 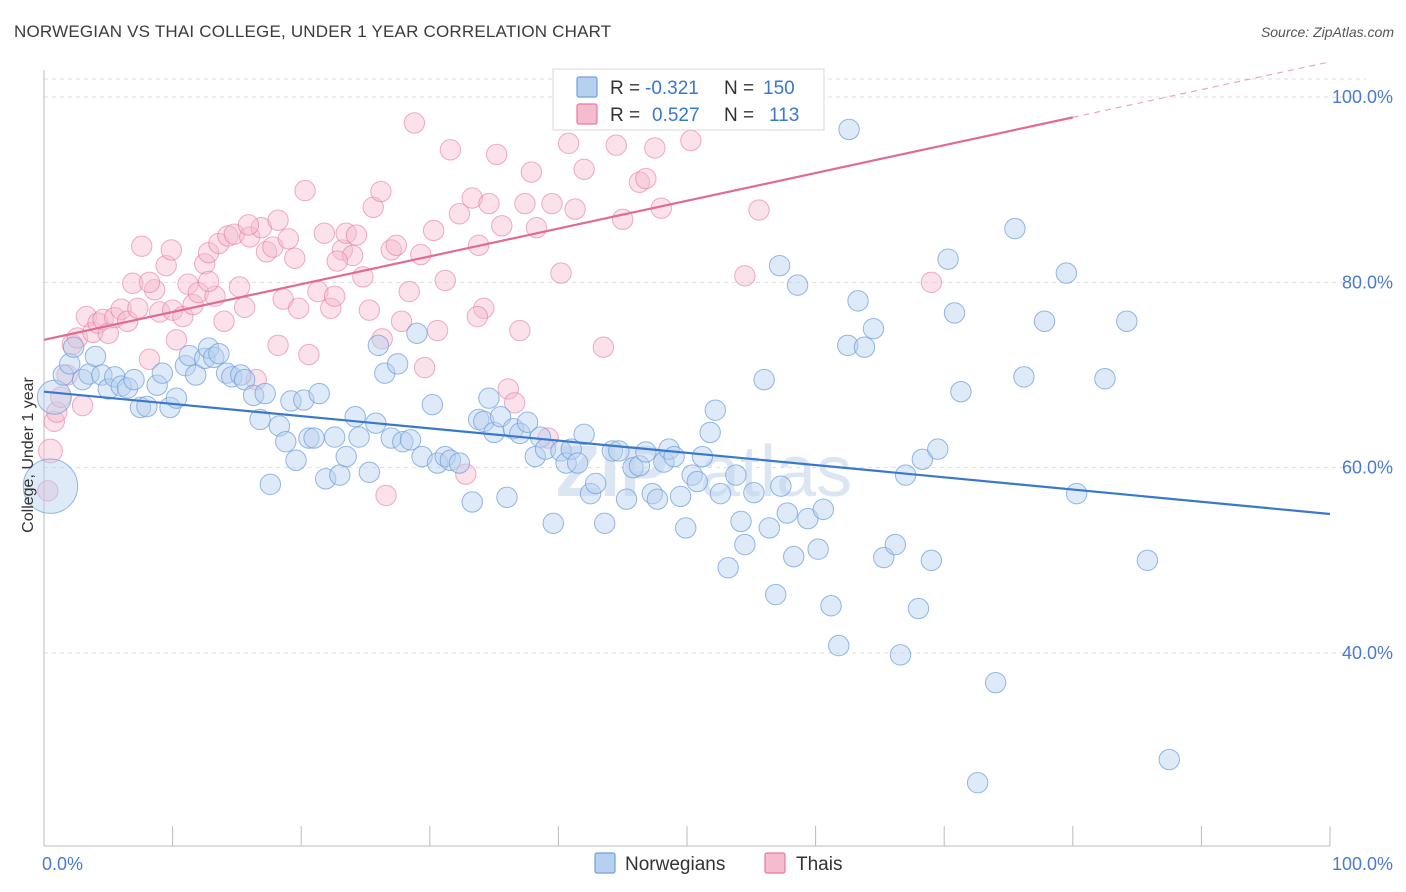 I want to click on y-tick-label: 60.0%, so click(x=1367, y=468).